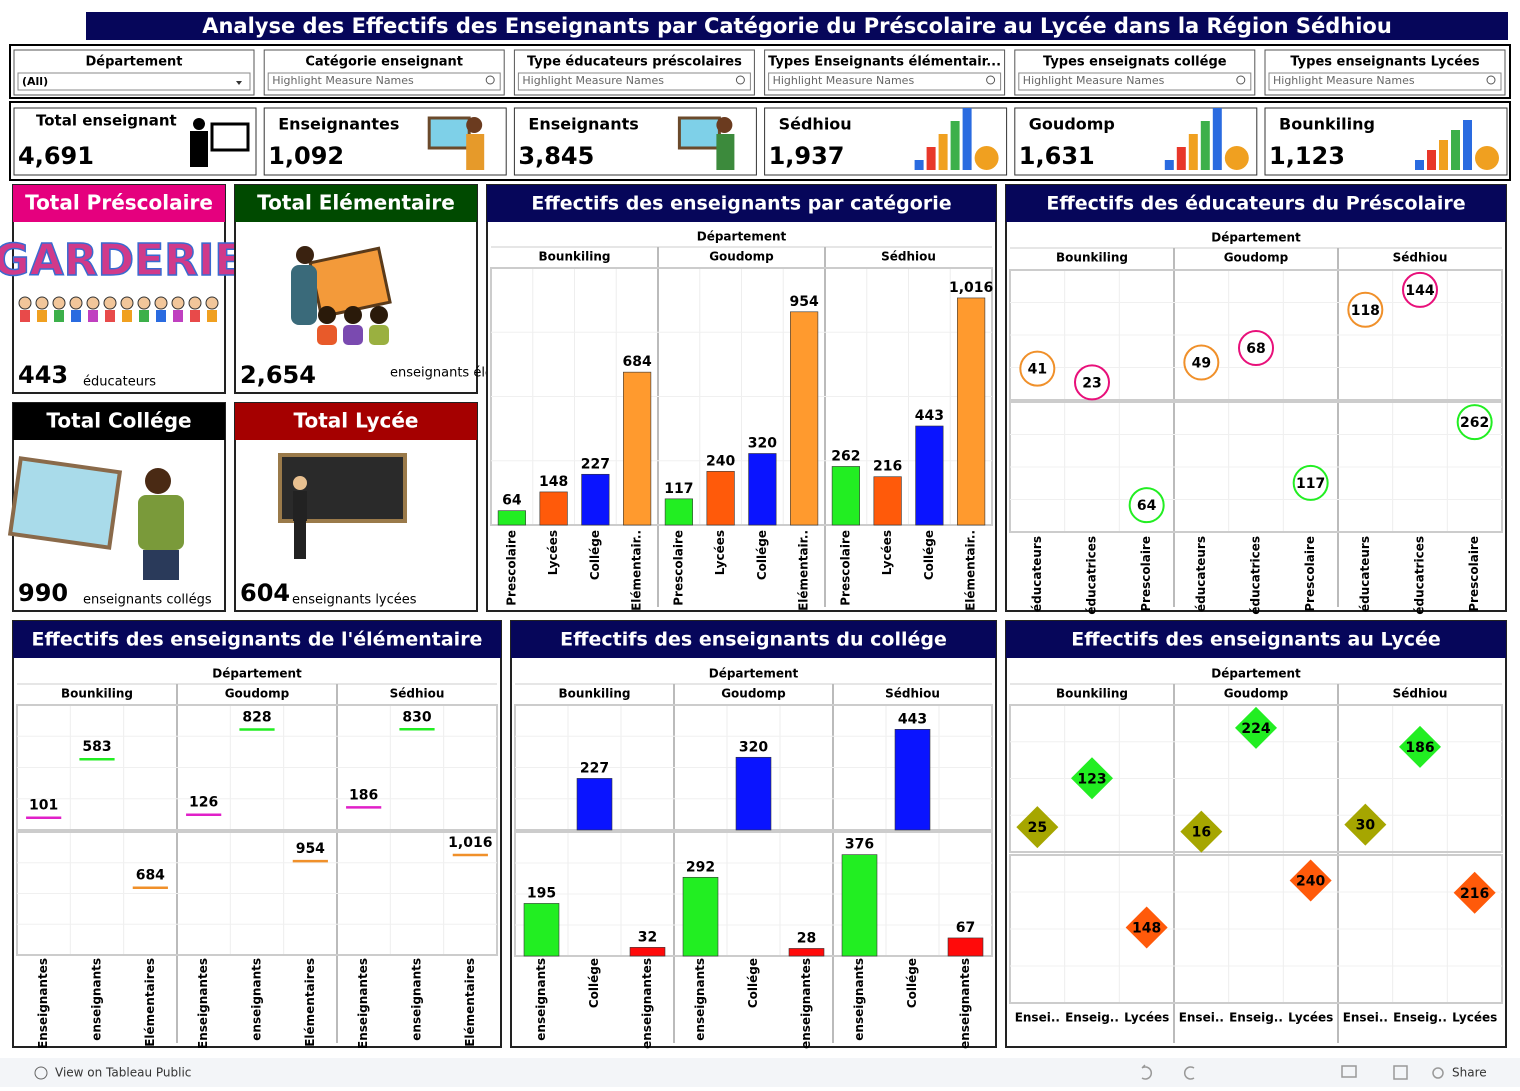  What do you see at coordinates (815, 124) in the screenshot?
I see `kpi-label: Sédhiou` at bounding box center [815, 124].